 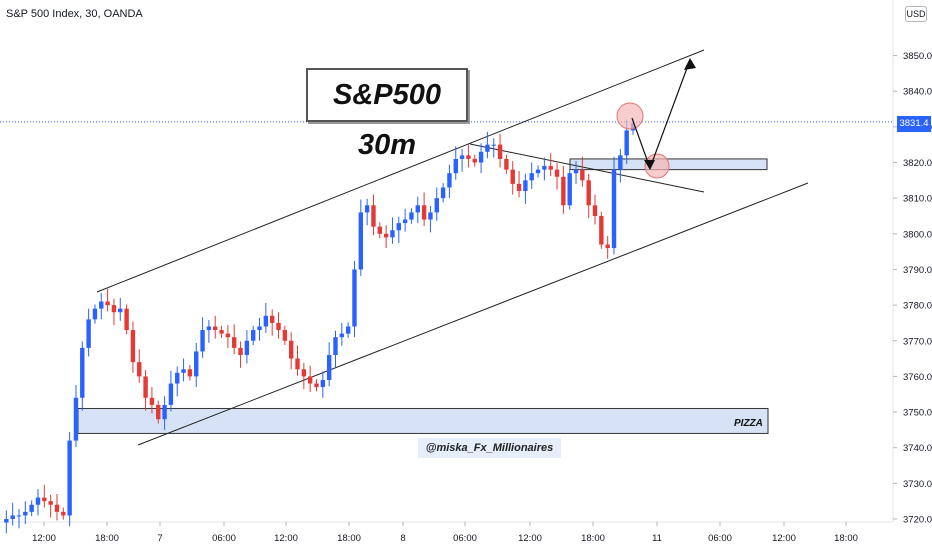 I want to click on x-tick-label: 18:00, so click(x=593, y=538).